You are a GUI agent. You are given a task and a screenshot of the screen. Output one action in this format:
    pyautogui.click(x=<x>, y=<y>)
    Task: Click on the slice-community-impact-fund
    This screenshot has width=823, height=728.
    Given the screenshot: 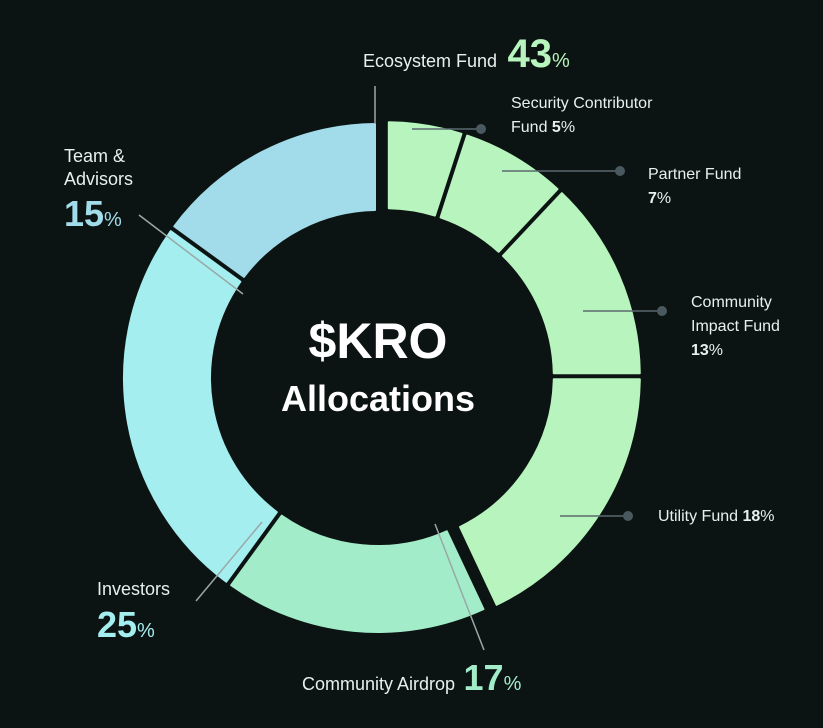 What is the action you would take?
    pyautogui.click(x=571, y=283)
    